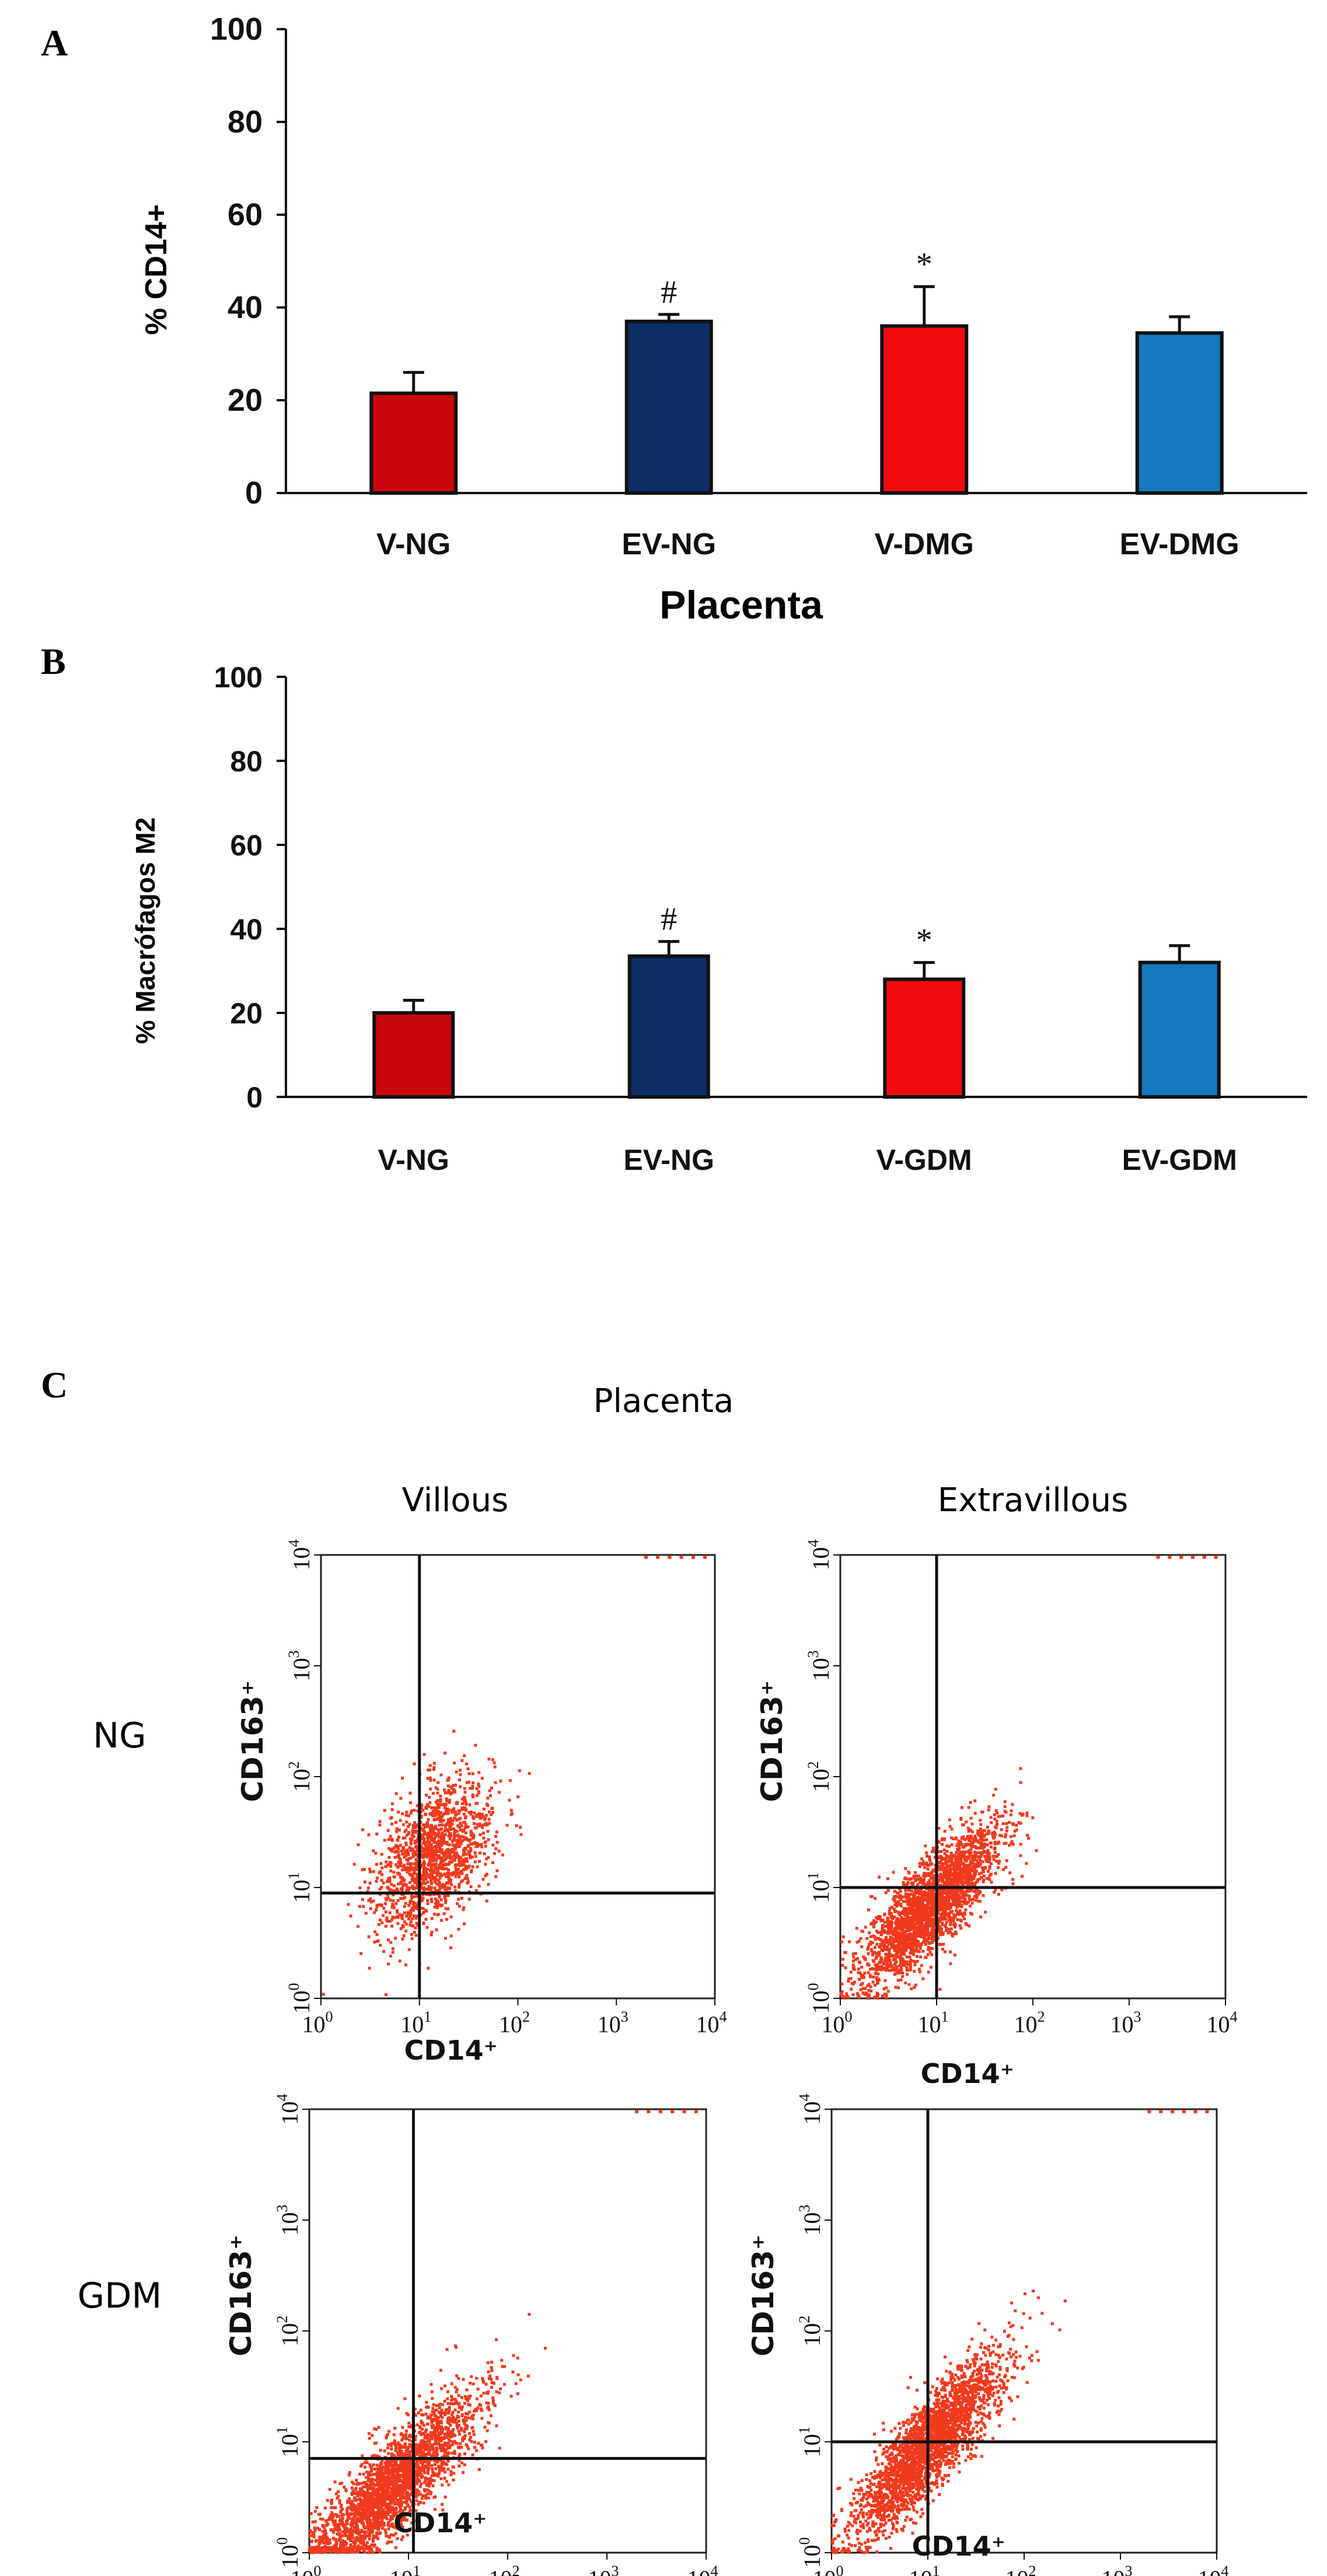  I want to click on tick-exponent: 2, so click(526, 2016).